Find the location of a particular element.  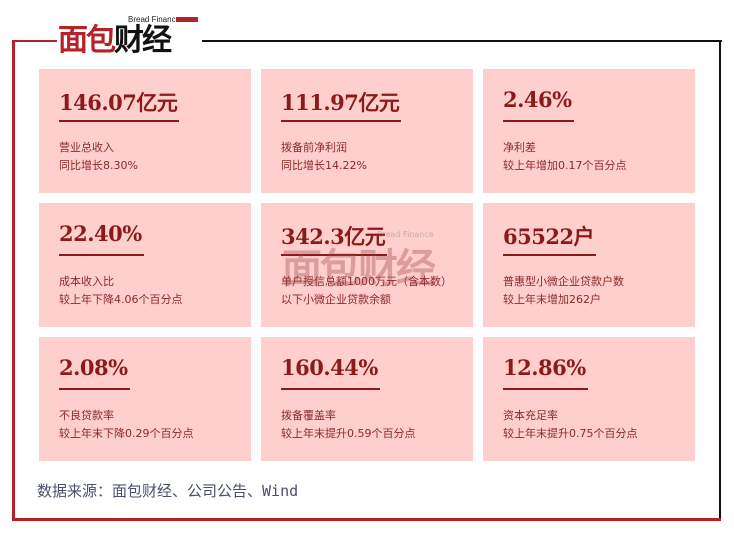

metric-label: 净利差 is located at coordinates (519, 147).